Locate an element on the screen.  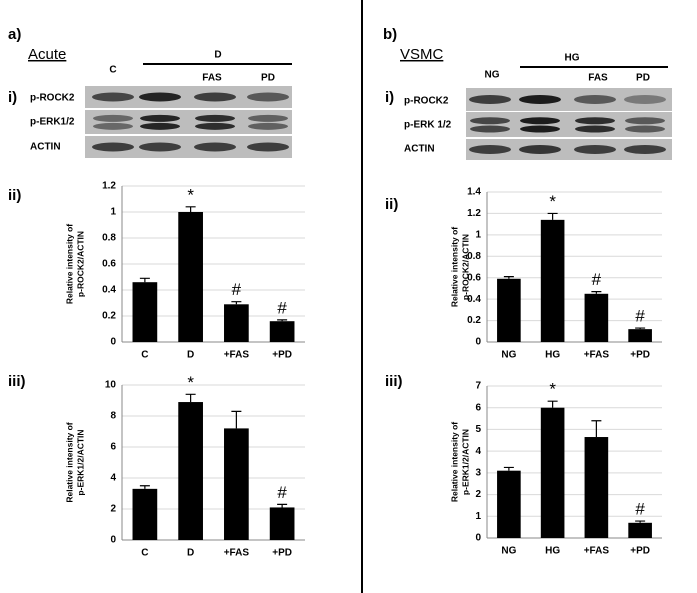
y-tick-label: 8 is located at coordinates (113, 416).